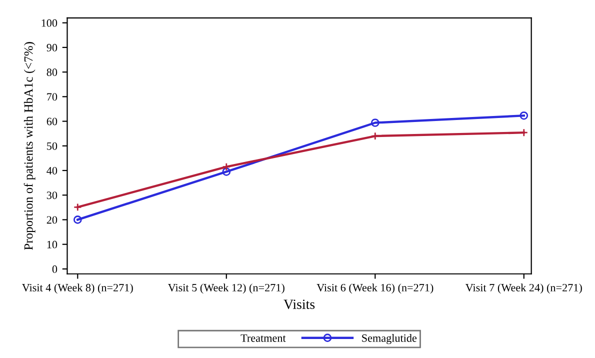 This screenshot has height=358, width=595. What do you see at coordinates (50, 23) in the screenshot?
I see `y-tick-label: 100` at bounding box center [50, 23].